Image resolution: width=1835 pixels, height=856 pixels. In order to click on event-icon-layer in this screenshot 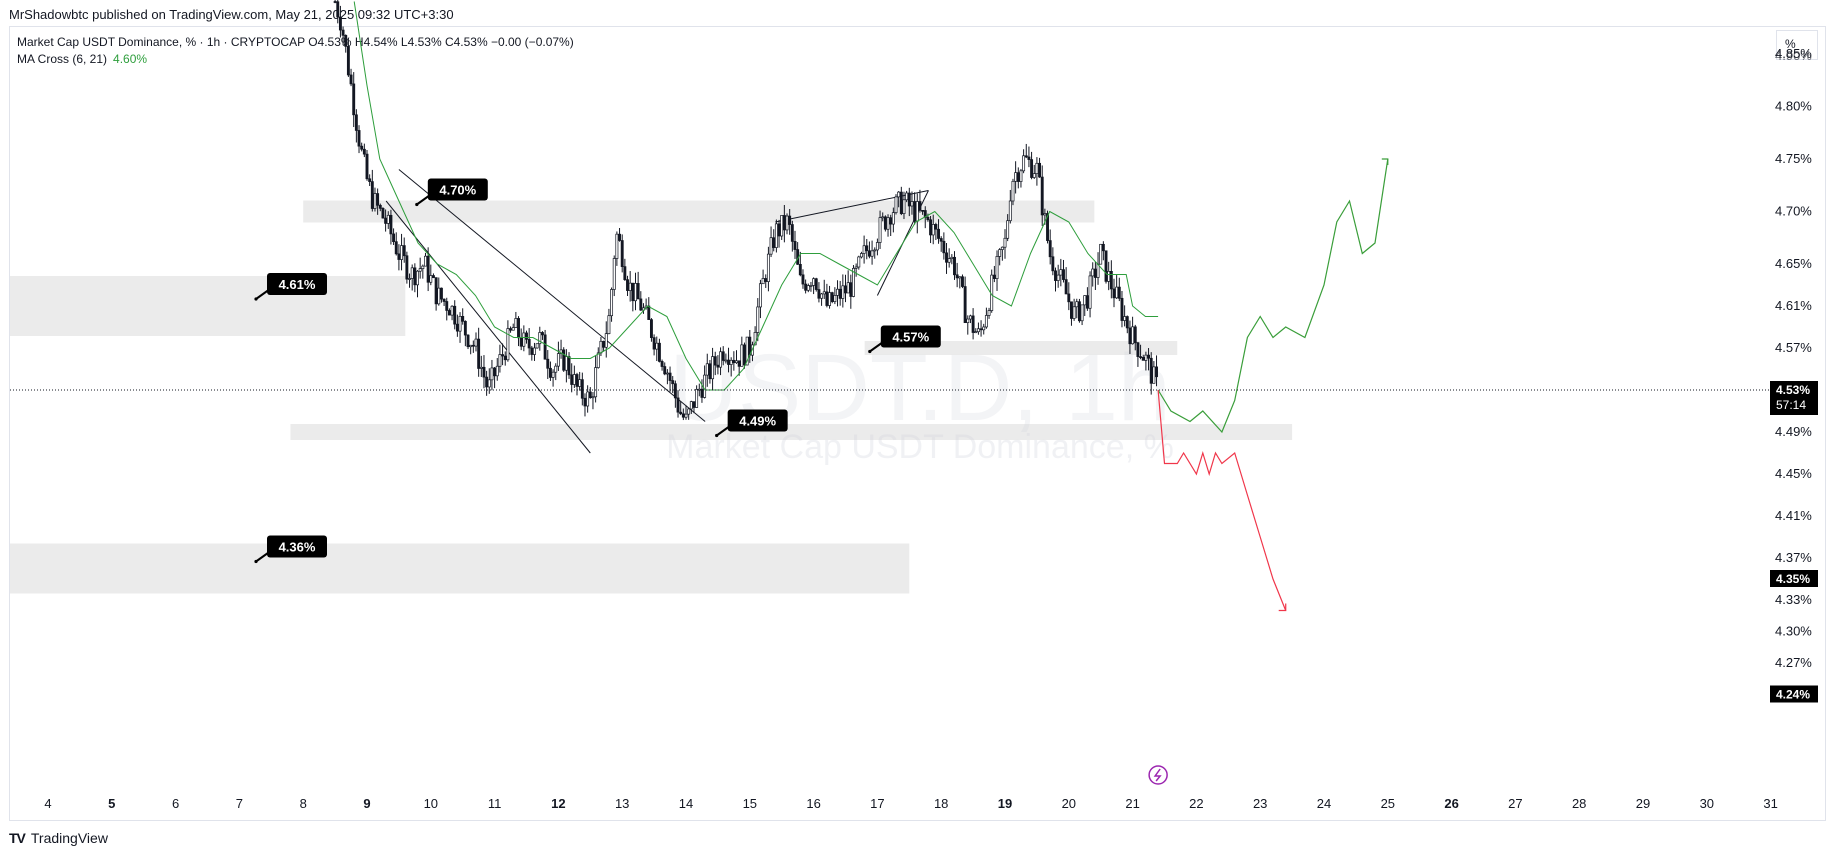, I will do `click(1158, 775)`.